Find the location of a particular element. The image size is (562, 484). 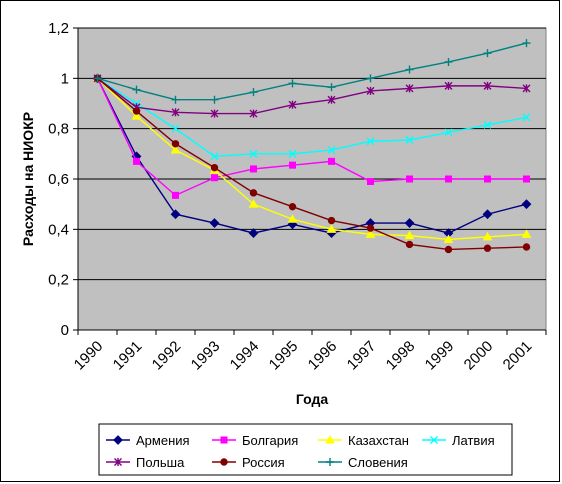

x-tick-label: 1997 is located at coordinates (362, 356).